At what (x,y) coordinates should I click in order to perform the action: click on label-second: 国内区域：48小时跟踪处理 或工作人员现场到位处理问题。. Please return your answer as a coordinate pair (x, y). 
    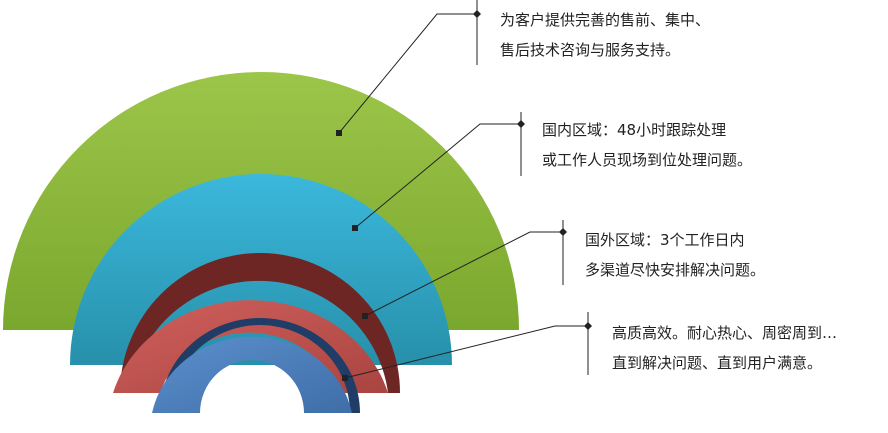
    Looking at the image, I should click on (647, 145).